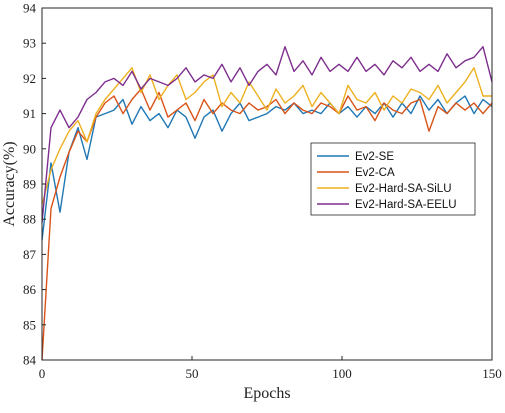 The image size is (505, 413). What do you see at coordinates (30, 289) in the screenshot?
I see `y-tick-label: 86` at bounding box center [30, 289].